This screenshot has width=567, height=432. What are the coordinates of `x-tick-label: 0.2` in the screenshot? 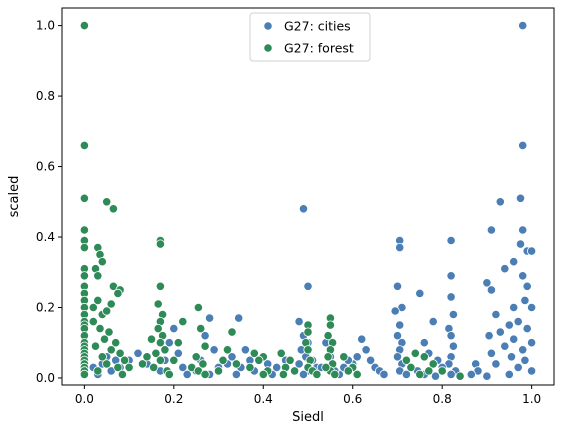 It's located at (173, 399).